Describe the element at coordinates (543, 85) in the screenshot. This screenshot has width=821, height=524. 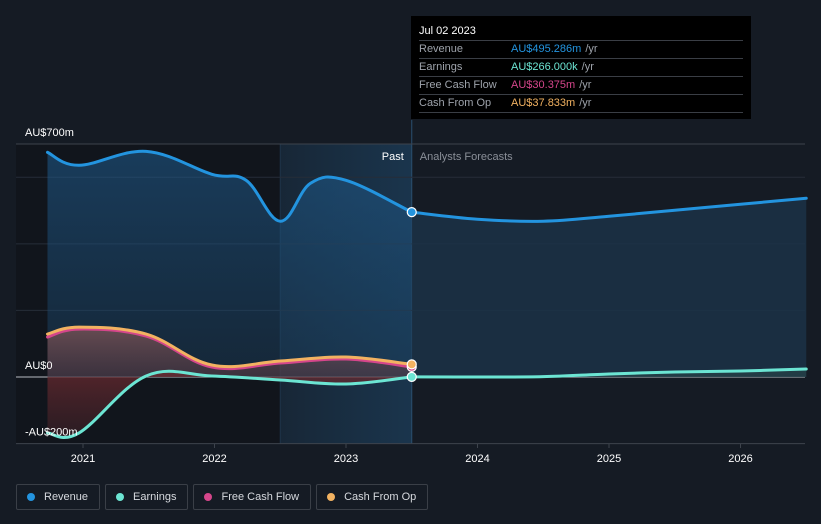
I see `tooltip-value: AU$30.375m` at that location.